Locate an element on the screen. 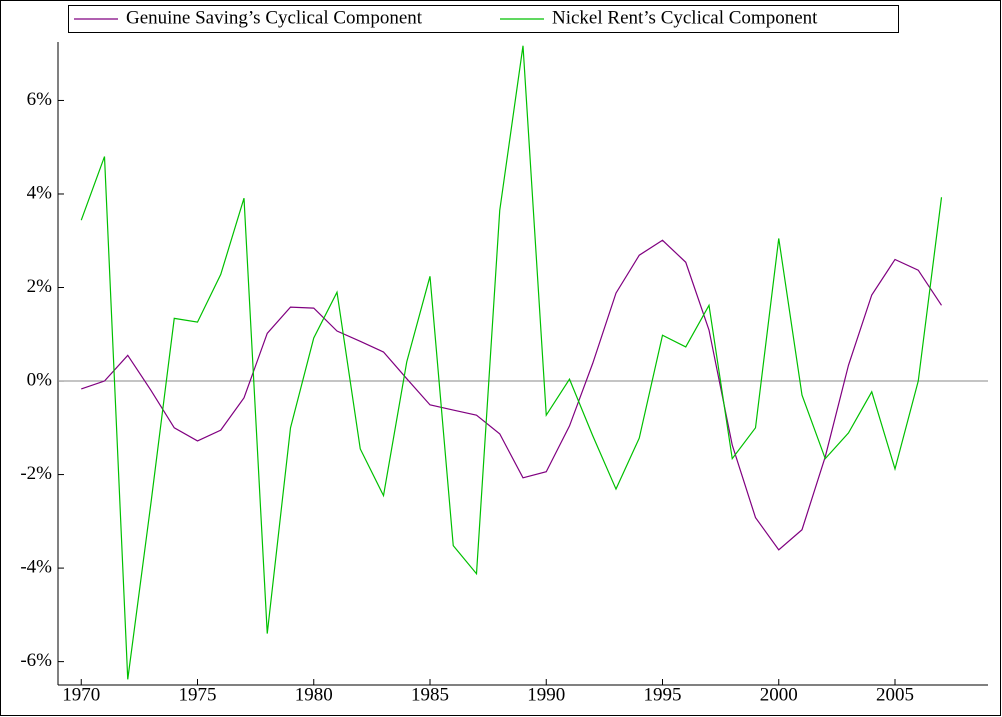 The image size is (1002, 717). y-tick-label: 4% is located at coordinates (40, 192).